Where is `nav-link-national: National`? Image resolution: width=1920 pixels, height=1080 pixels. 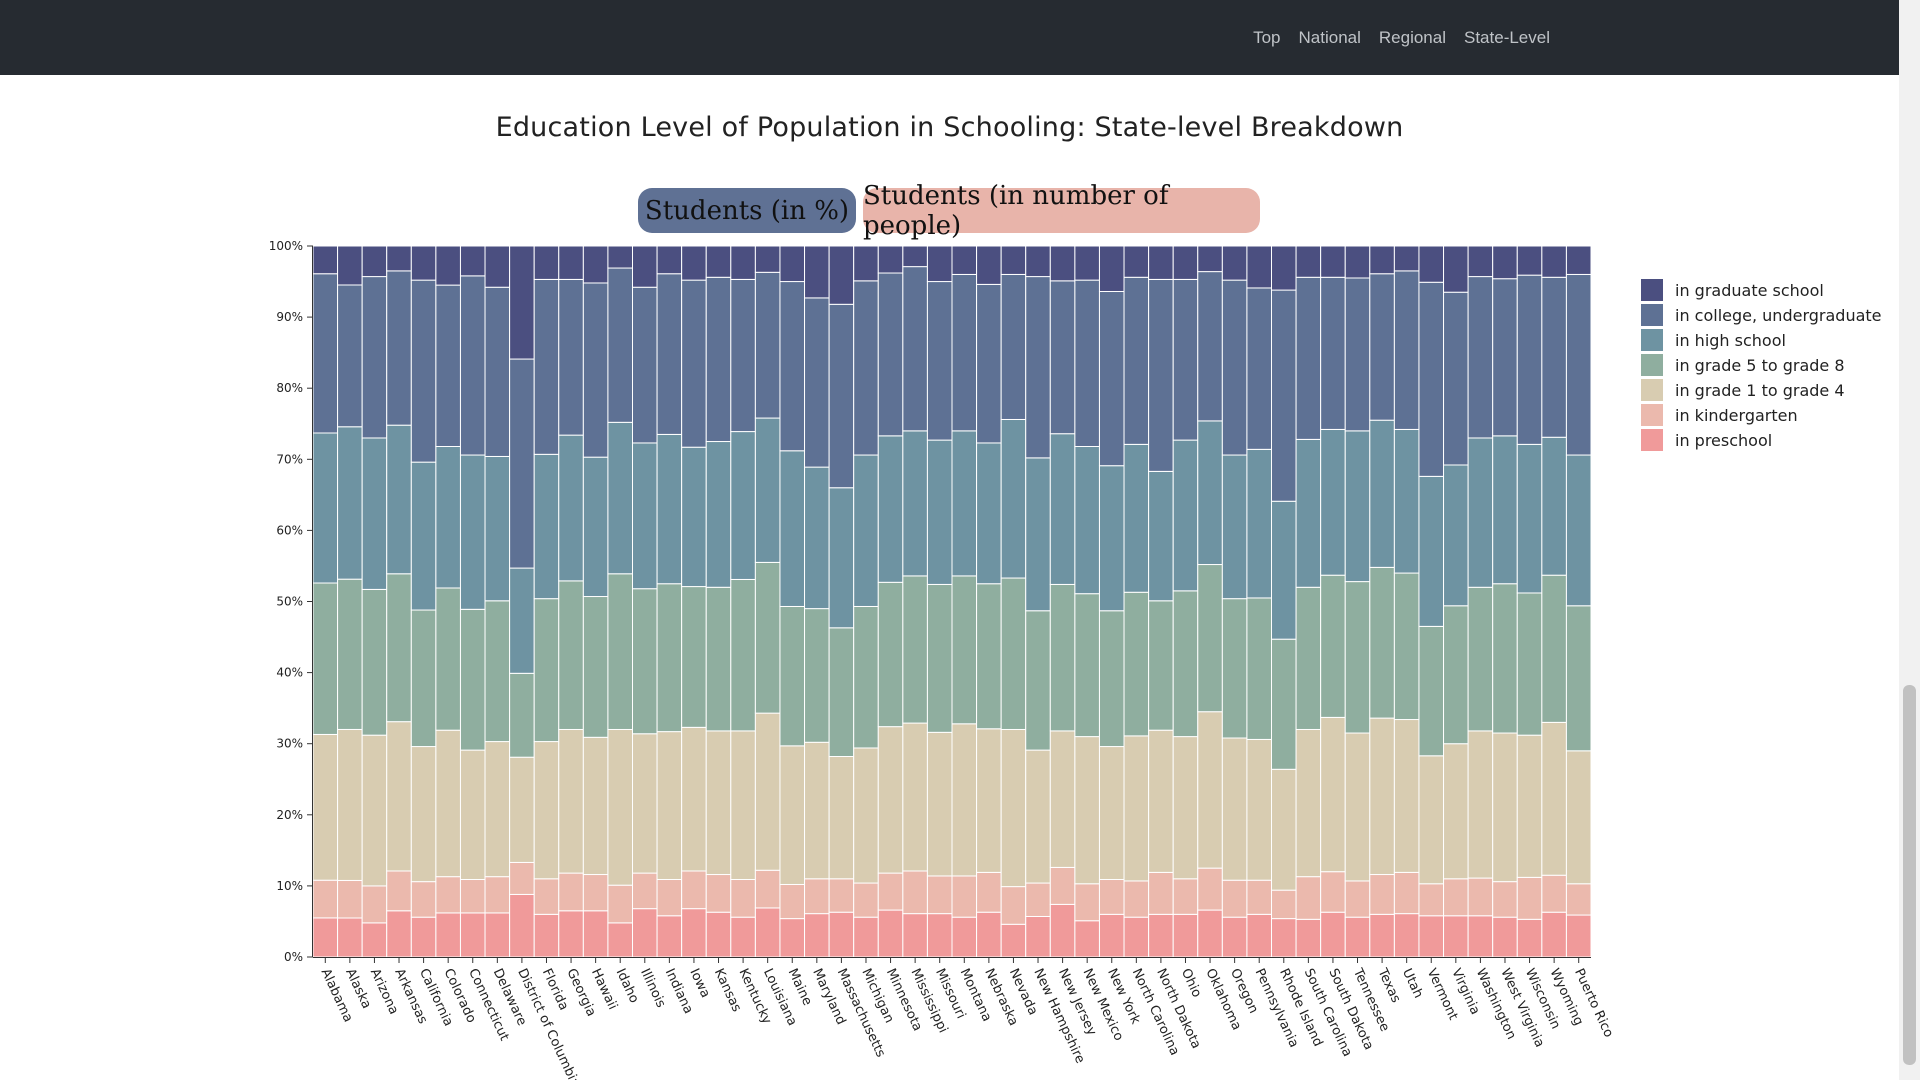
nav-link-national: National is located at coordinates (1329, 37).